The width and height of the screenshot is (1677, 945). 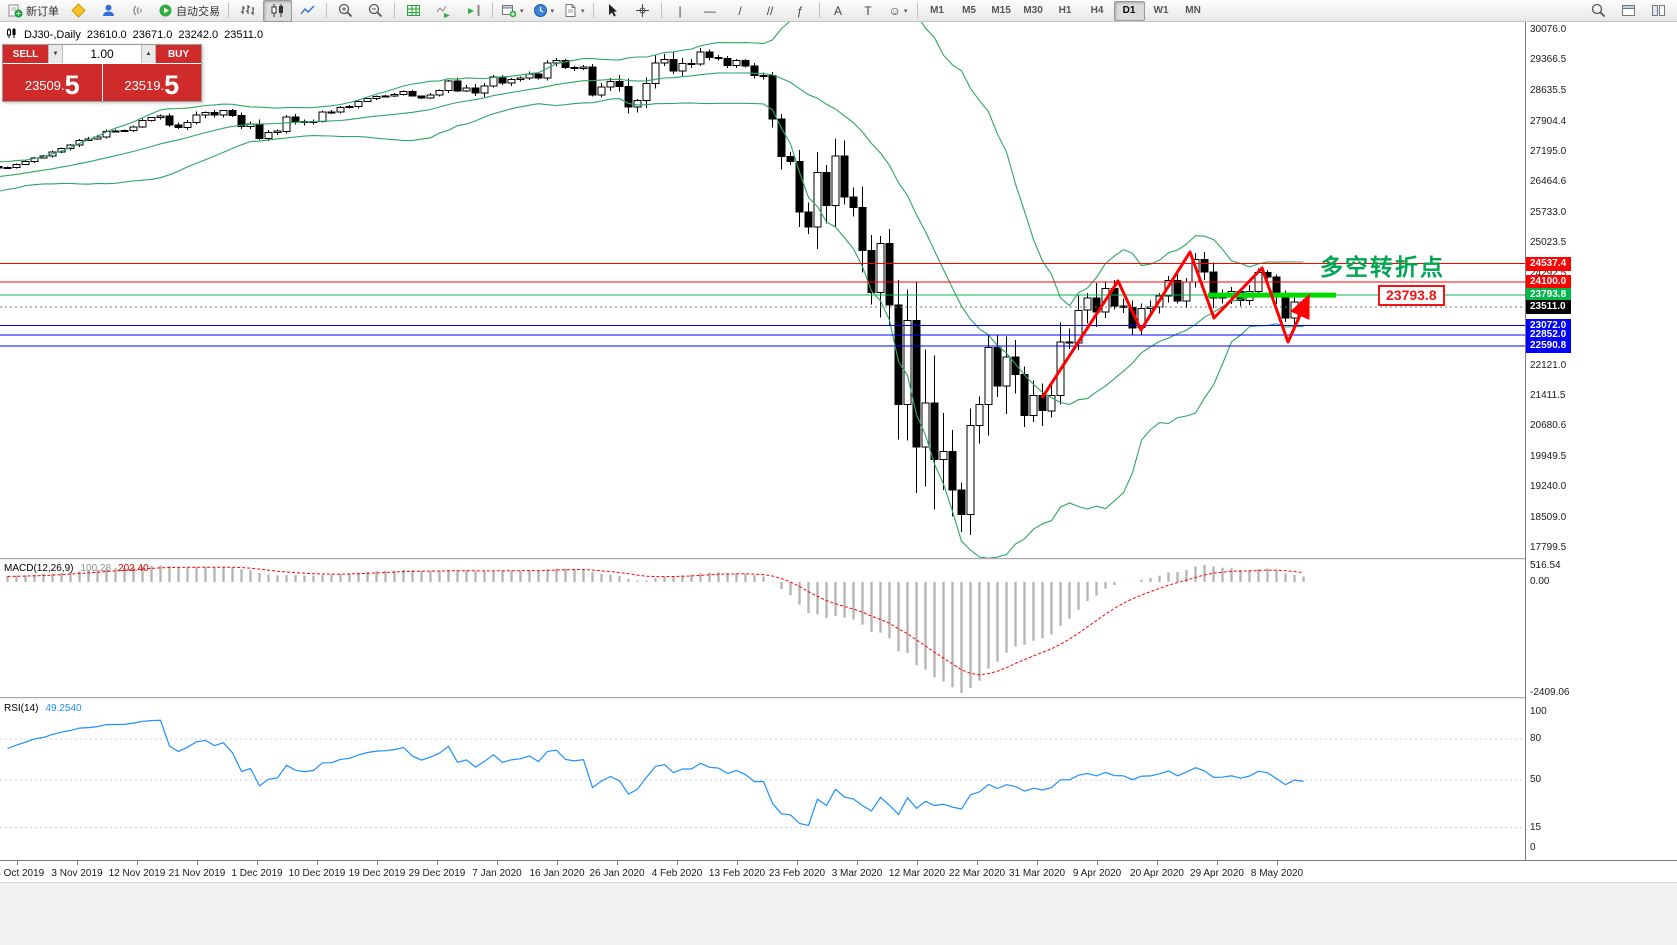 I want to click on horizontal-line-button: —, so click(x=710, y=11).